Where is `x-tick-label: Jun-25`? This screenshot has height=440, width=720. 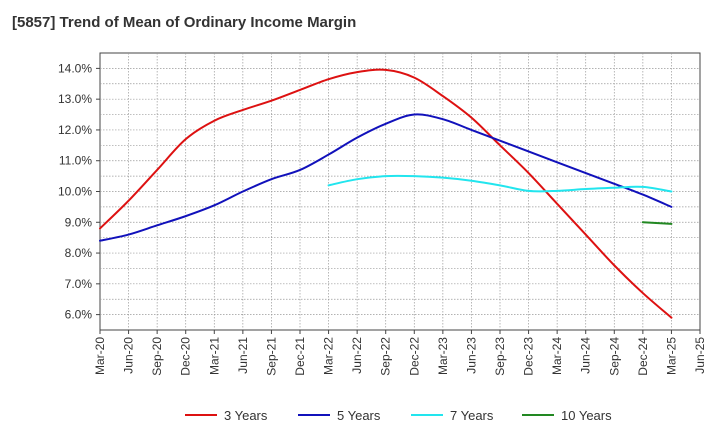
x-tick-label: Jun-25 is located at coordinates (700, 355).